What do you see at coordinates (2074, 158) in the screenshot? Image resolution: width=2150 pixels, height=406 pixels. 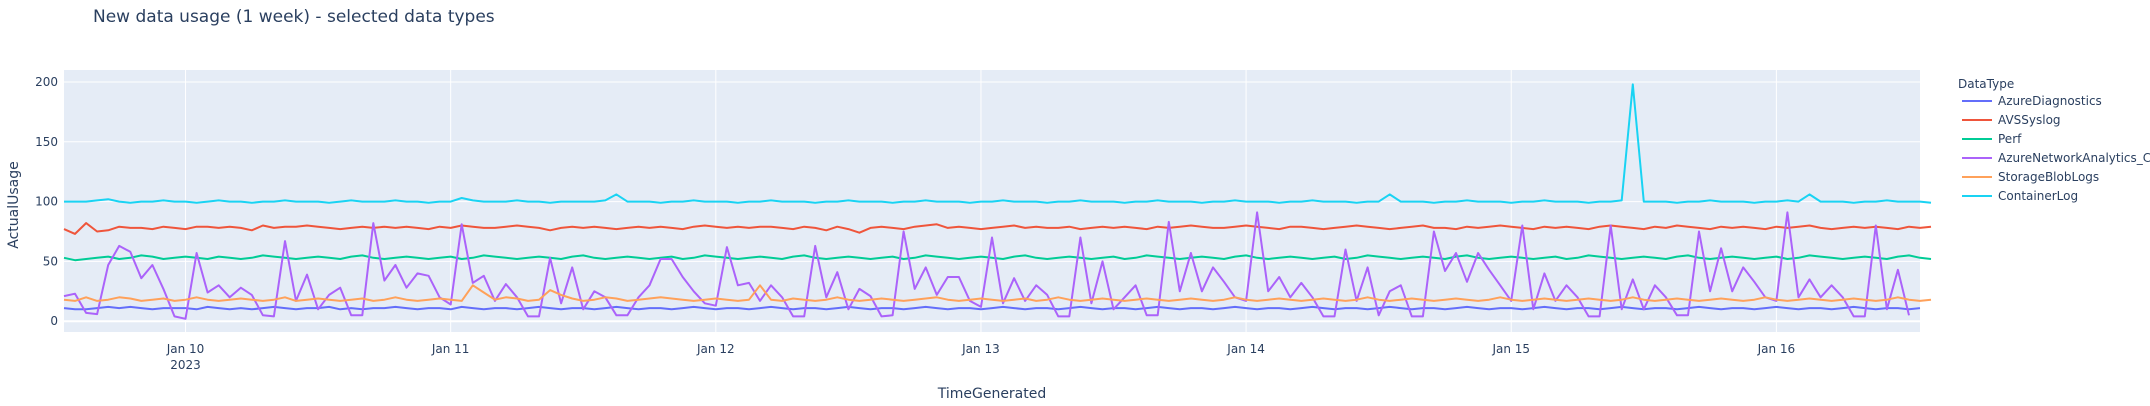 I see `legend-item-azurenetworkanalytics-cl: AzureNetworkAnalytics_CL` at bounding box center [2074, 158].